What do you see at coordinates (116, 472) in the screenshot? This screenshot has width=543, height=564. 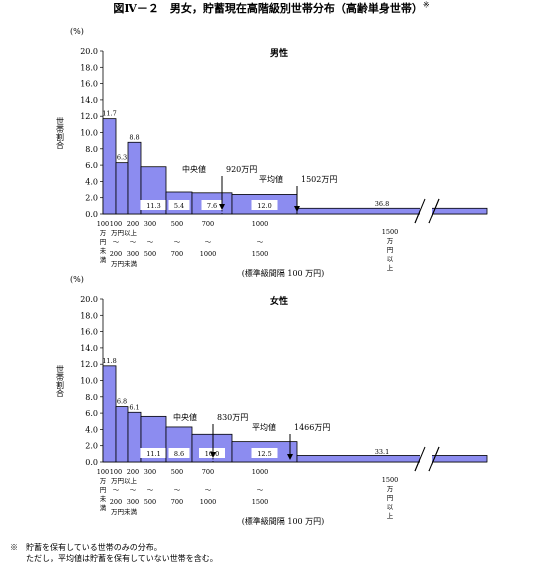 I see `x-label: 100` at bounding box center [116, 472].